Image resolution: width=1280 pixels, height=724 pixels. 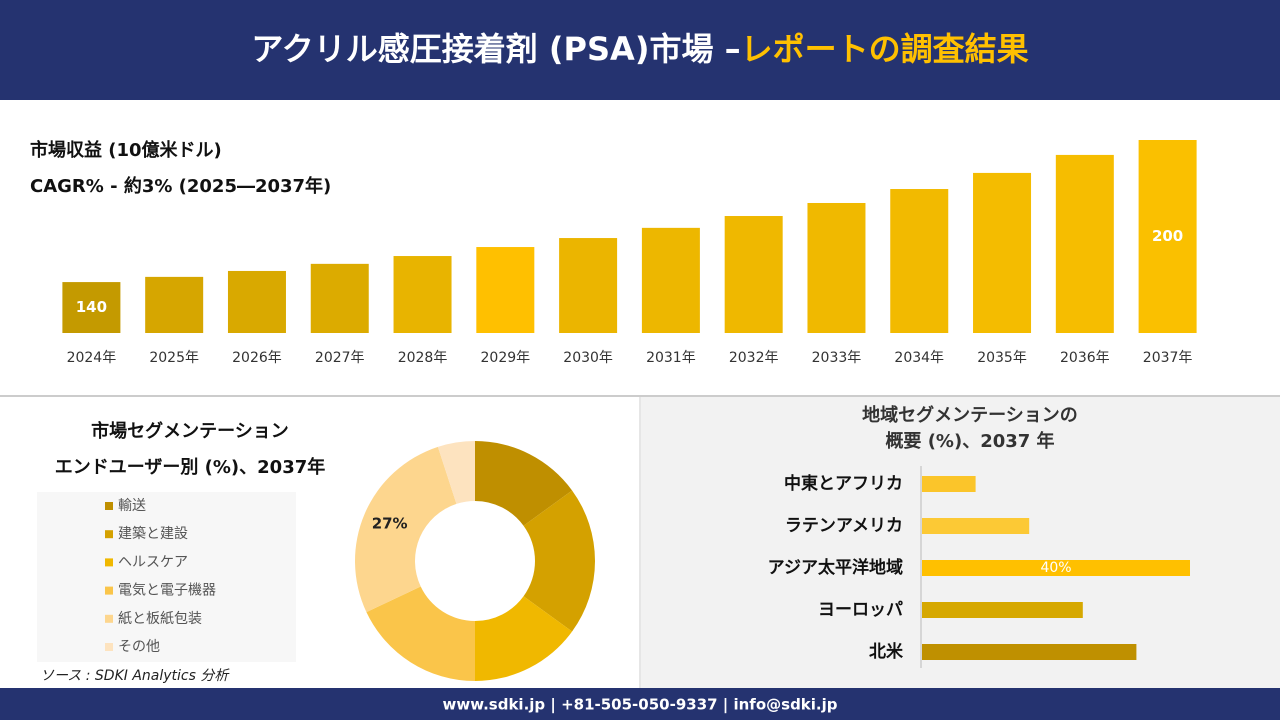 What do you see at coordinates (919, 358) in the screenshot?
I see `x-tick-label: 2034年` at bounding box center [919, 358].